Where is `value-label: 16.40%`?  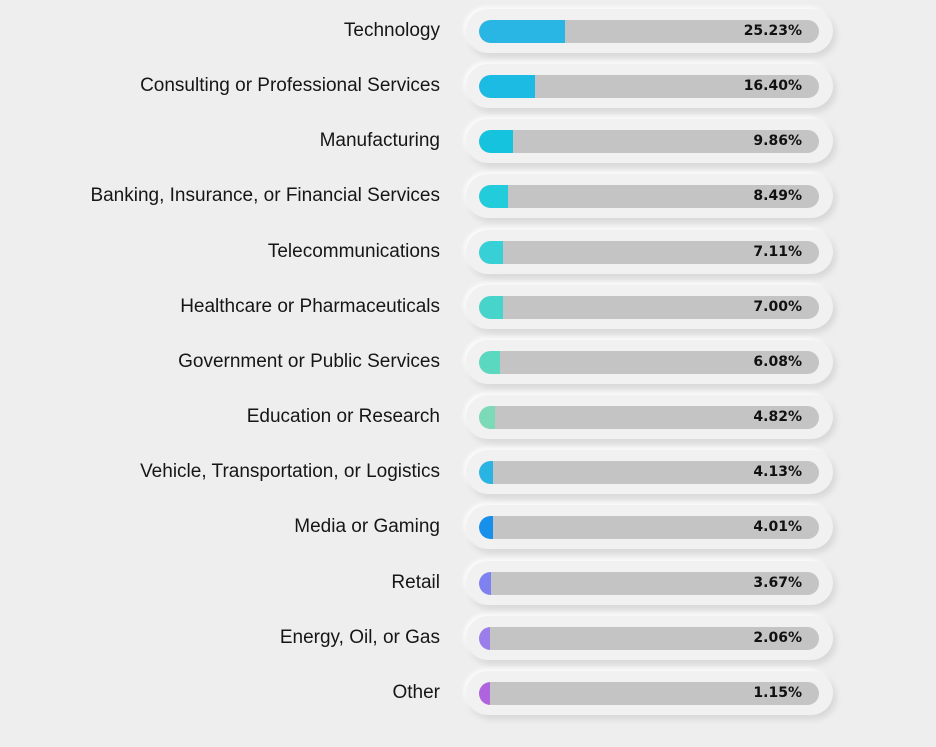 value-label: 16.40% is located at coordinates (772, 86).